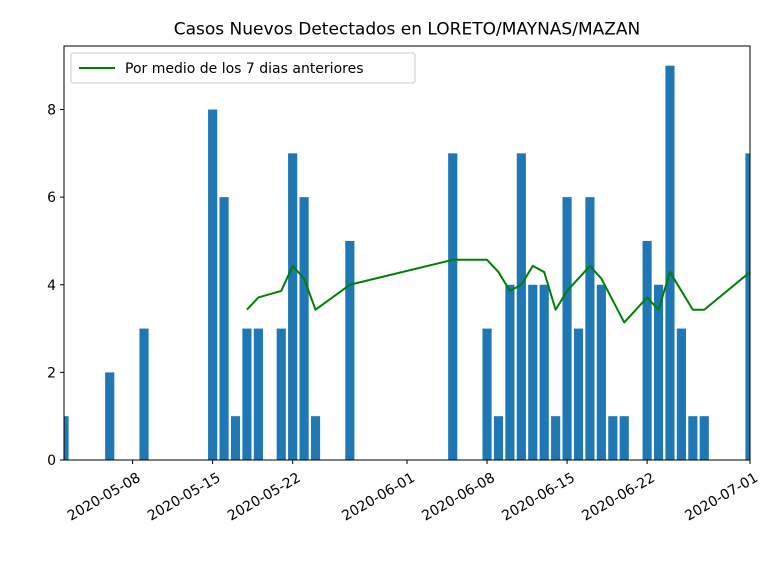  I want to click on y-tick-label: 6, so click(51, 198).